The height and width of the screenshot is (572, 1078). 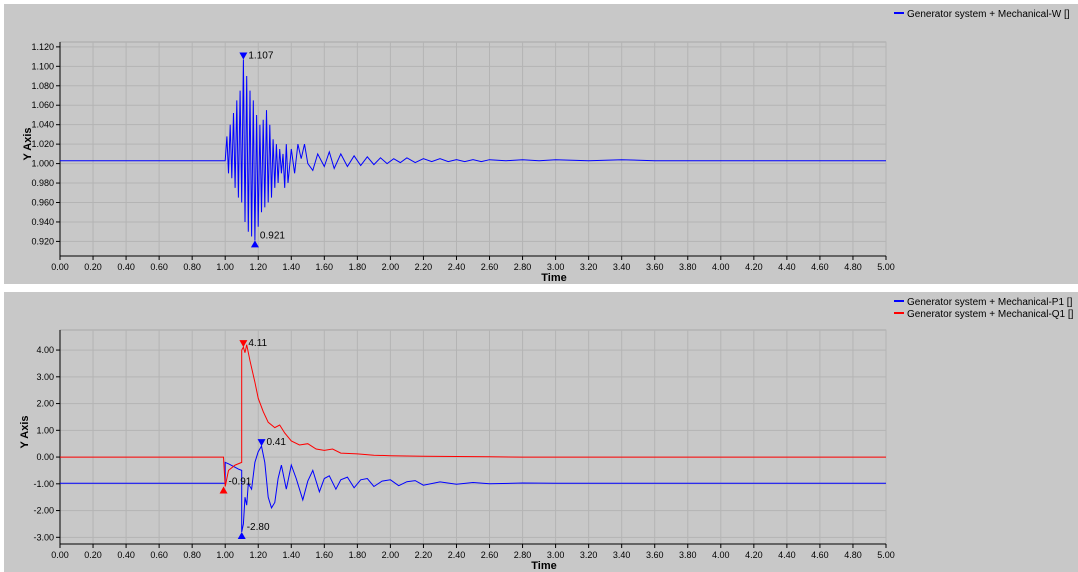 What do you see at coordinates (43, 537) in the screenshot?
I see `y-tick-label: -3.00` at bounding box center [43, 537].